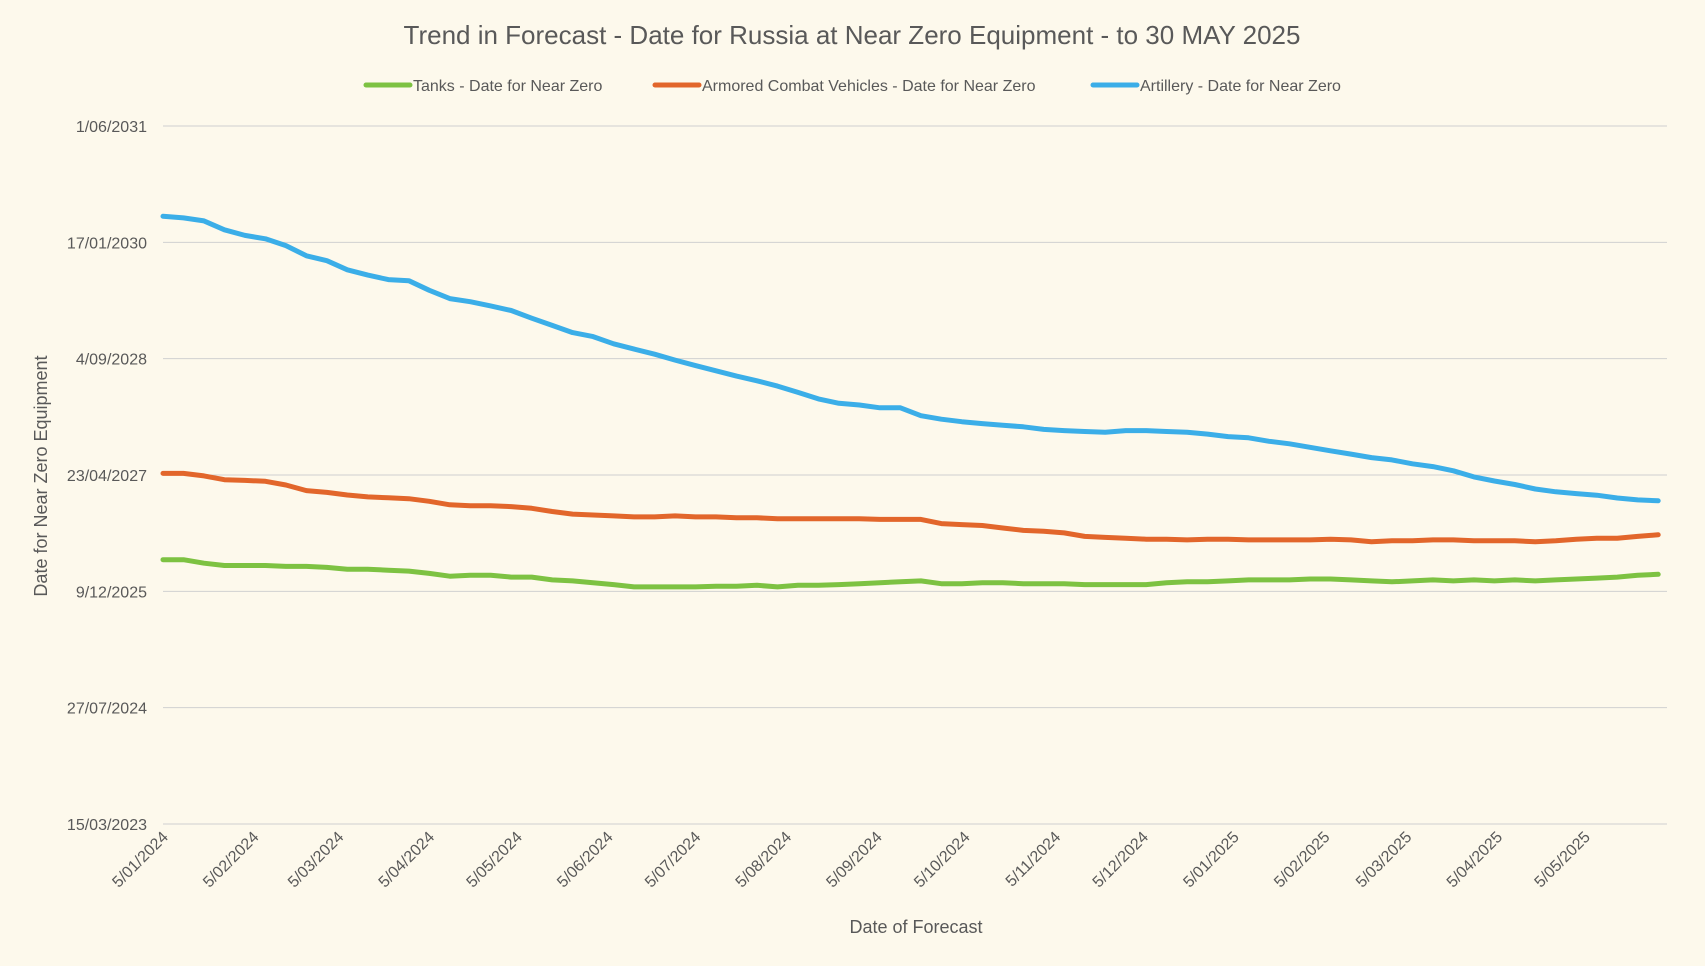 This screenshot has width=1705, height=966. What do you see at coordinates (41, 475) in the screenshot?
I see `y-axis-title: Date for Near Zero Equipment` at bounding box center [41, 475].